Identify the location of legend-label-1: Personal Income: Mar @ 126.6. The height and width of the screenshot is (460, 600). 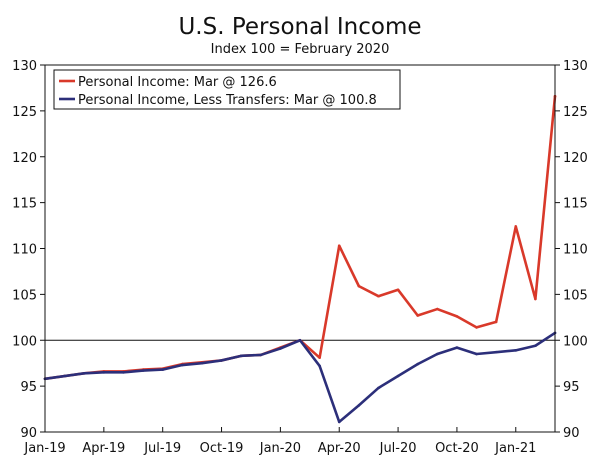
(177, 82).